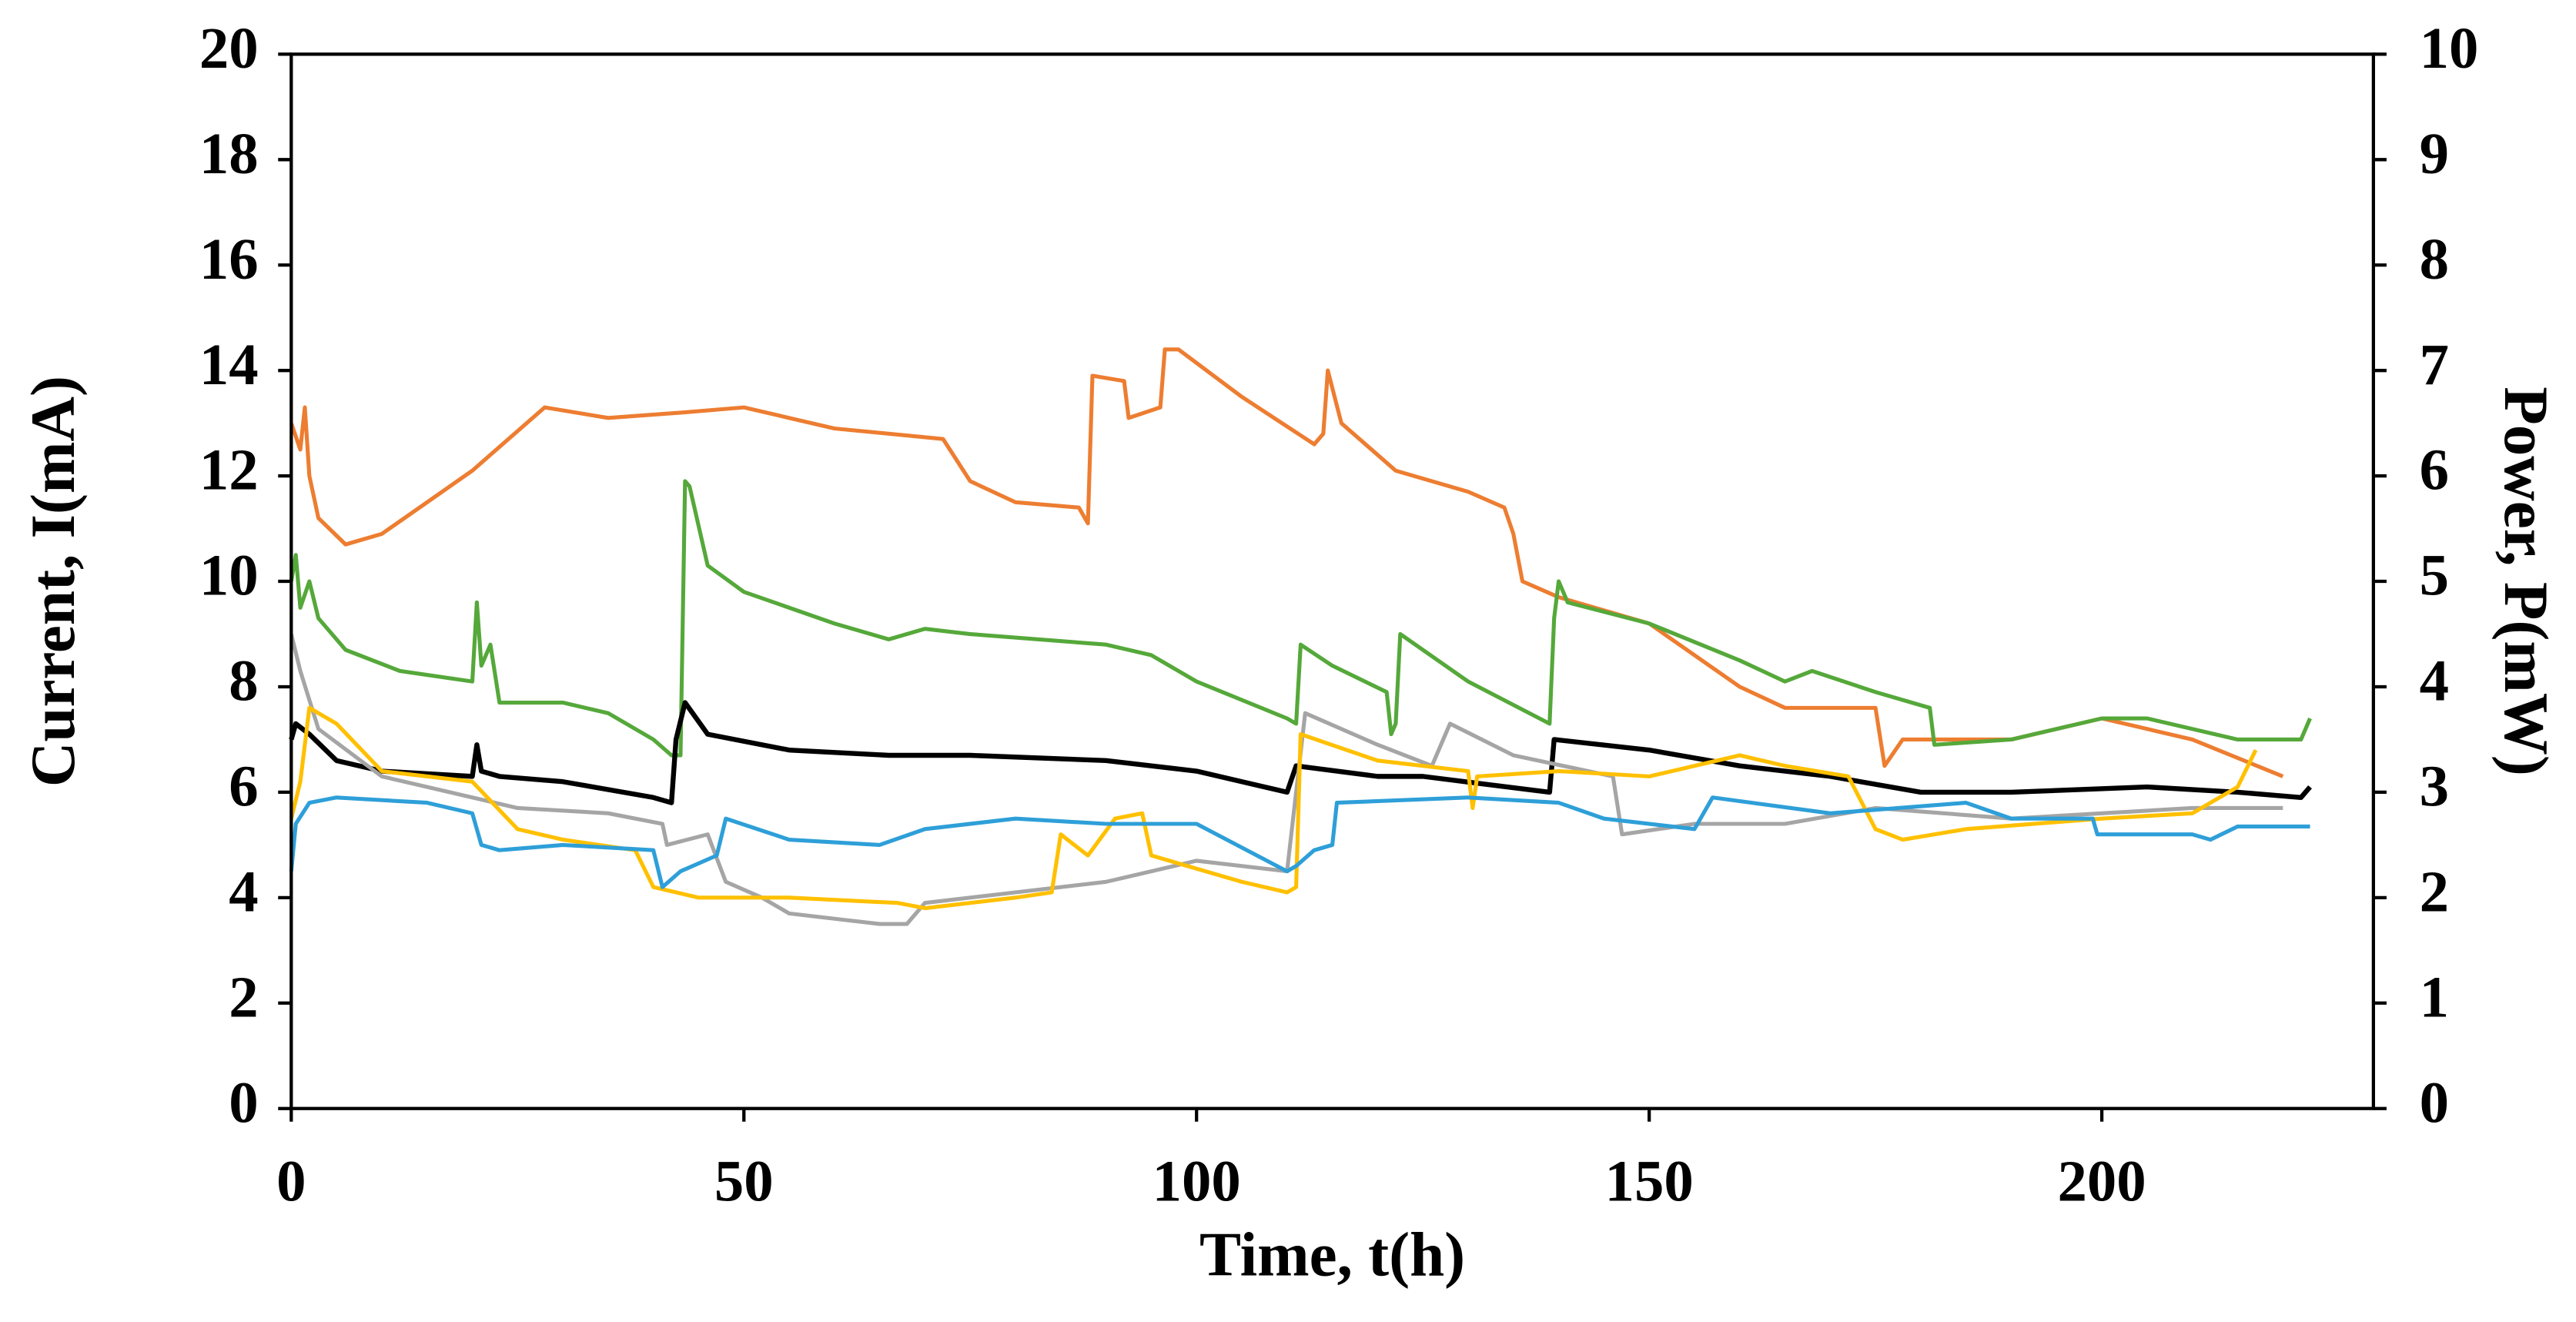 Image resolution: width=2576 pixels, height=1322 pixels. Describe the element at coordinates (244, 891) in the screenshot. I see `y-tick-label: 4` at that location.